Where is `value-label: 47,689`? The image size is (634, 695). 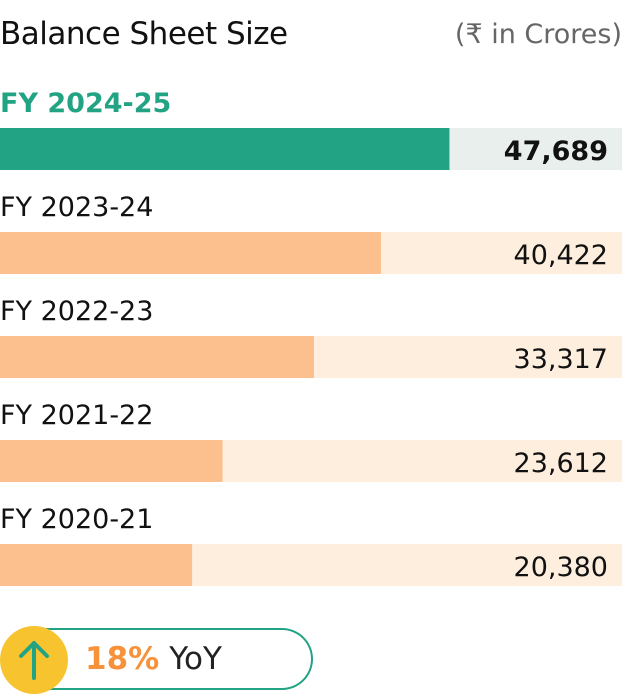 value-label: 47,689 is located at coordinates (556, 151).